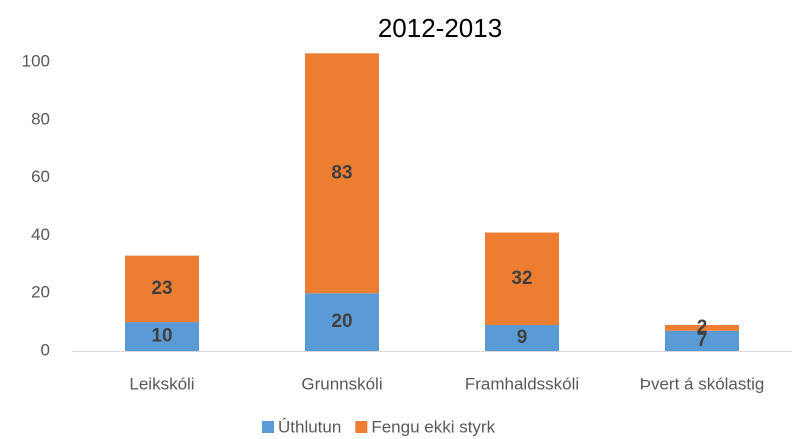  What do you see at coordinates (440, 28) in the screenshot?
I see `chart-title: 2012-2013` at bounding box center [440, 28].